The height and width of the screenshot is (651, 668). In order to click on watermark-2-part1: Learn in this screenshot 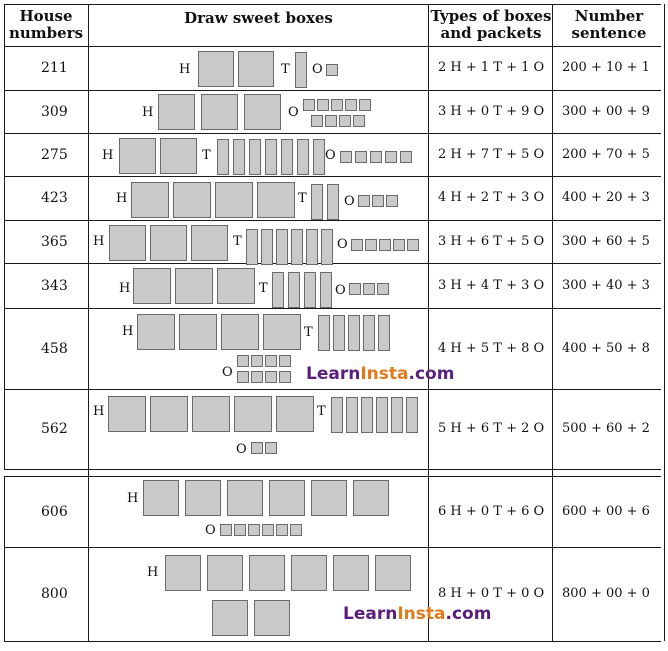, I will do `click(370, 614)`.